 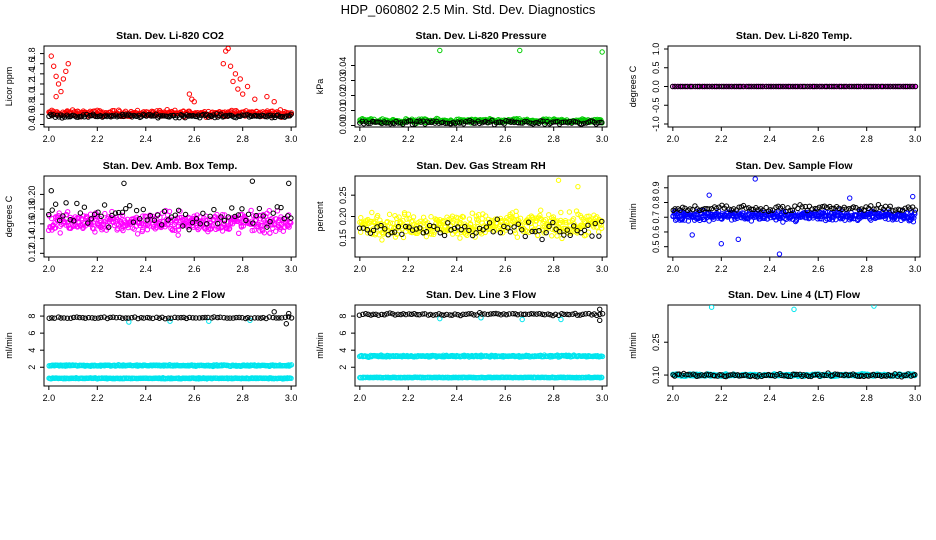 What do you see at coordinates (794, 216) in the screenshot?
I see `plot-frame` at bounding box center [794, 216].